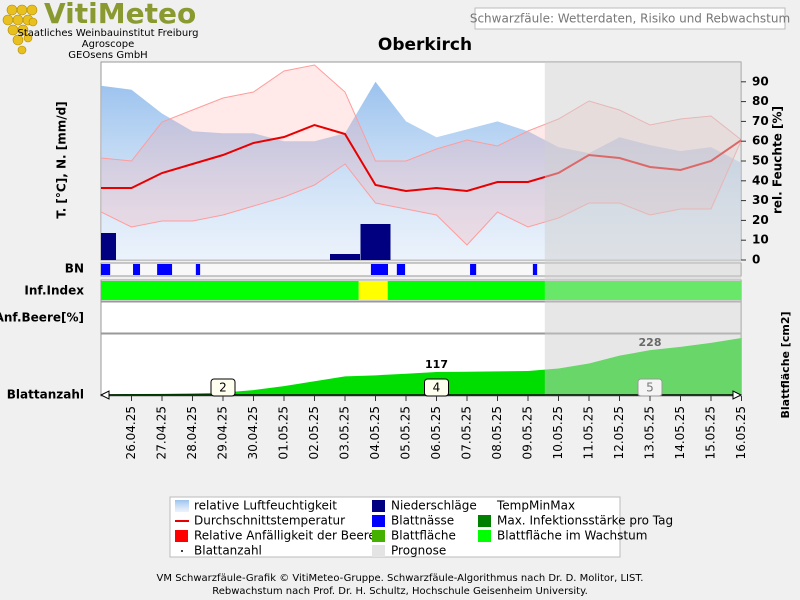  Describe the element at coordinates (269, 521) in the screenshot. I see `legend-label: Durchschnittstemperatur` at that location.